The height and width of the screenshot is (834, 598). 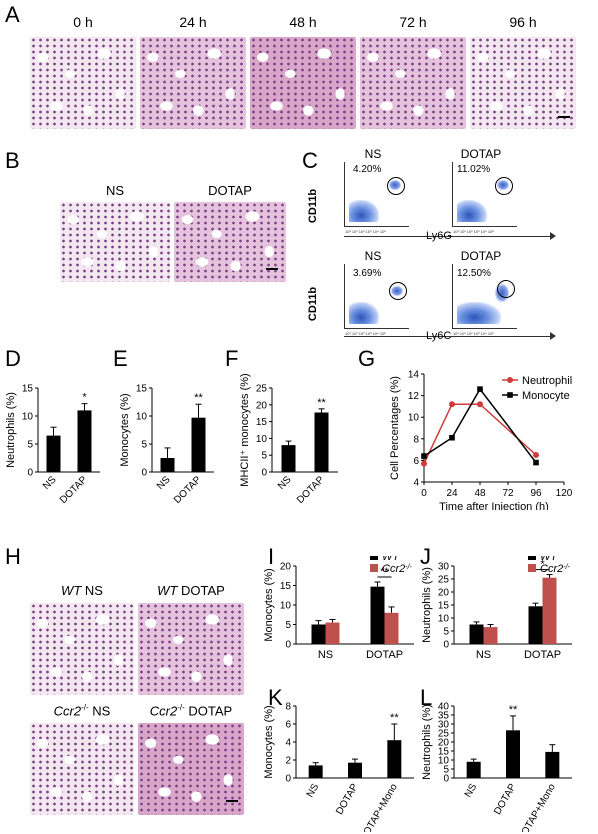 What do you see at coordinates (338, 767) in the screenshot?
I see `chart-monocytes-k: 0 2 4 6 8 Monocytes (%) NS DOTAP ** DOTAP+Mono` at bounding box center [338, 767].